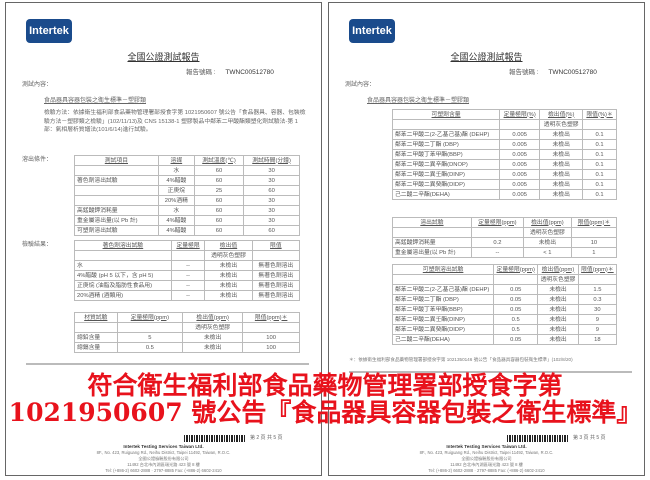 This screenshot has width=650, height=480. Describe the element at coordinates (599, 134) in the screenshot. I see `table-cell: 0.1` at that location.